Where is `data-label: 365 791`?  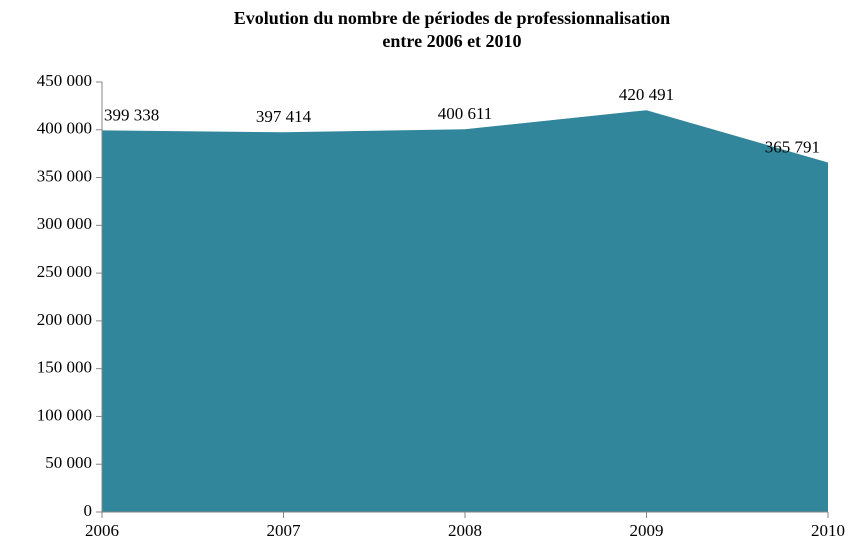 data-label: 365 791 is located at coordinates (792, 146).